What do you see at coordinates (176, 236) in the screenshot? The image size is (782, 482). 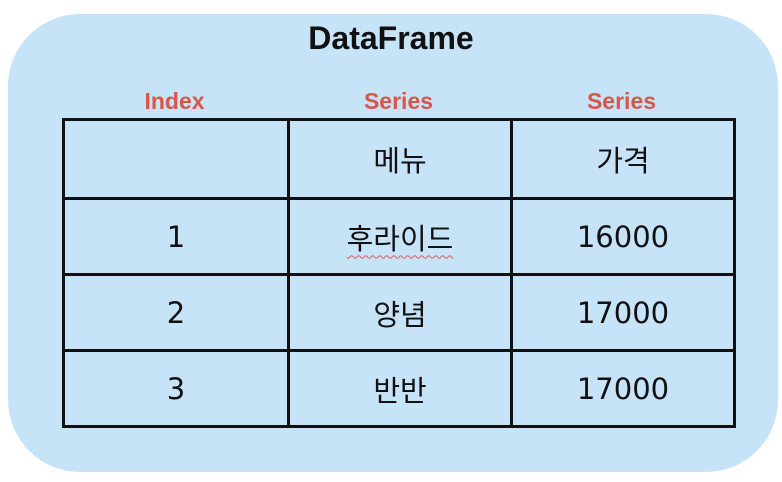 I see `index-cell: 1` at bounding box center [176, 236].